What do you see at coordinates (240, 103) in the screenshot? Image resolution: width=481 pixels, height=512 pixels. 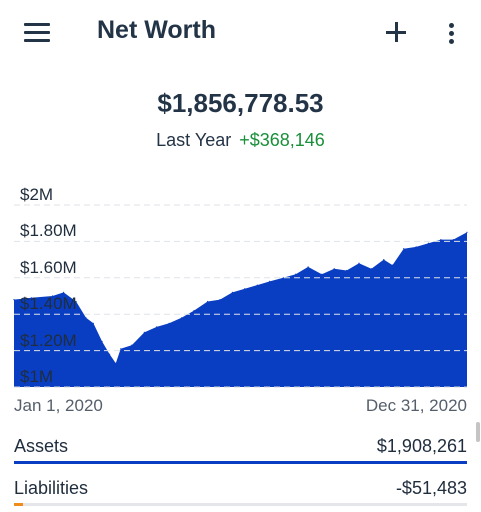 I see `net-worth-total: $1,856,778.53` at bounding box center [240, 103].